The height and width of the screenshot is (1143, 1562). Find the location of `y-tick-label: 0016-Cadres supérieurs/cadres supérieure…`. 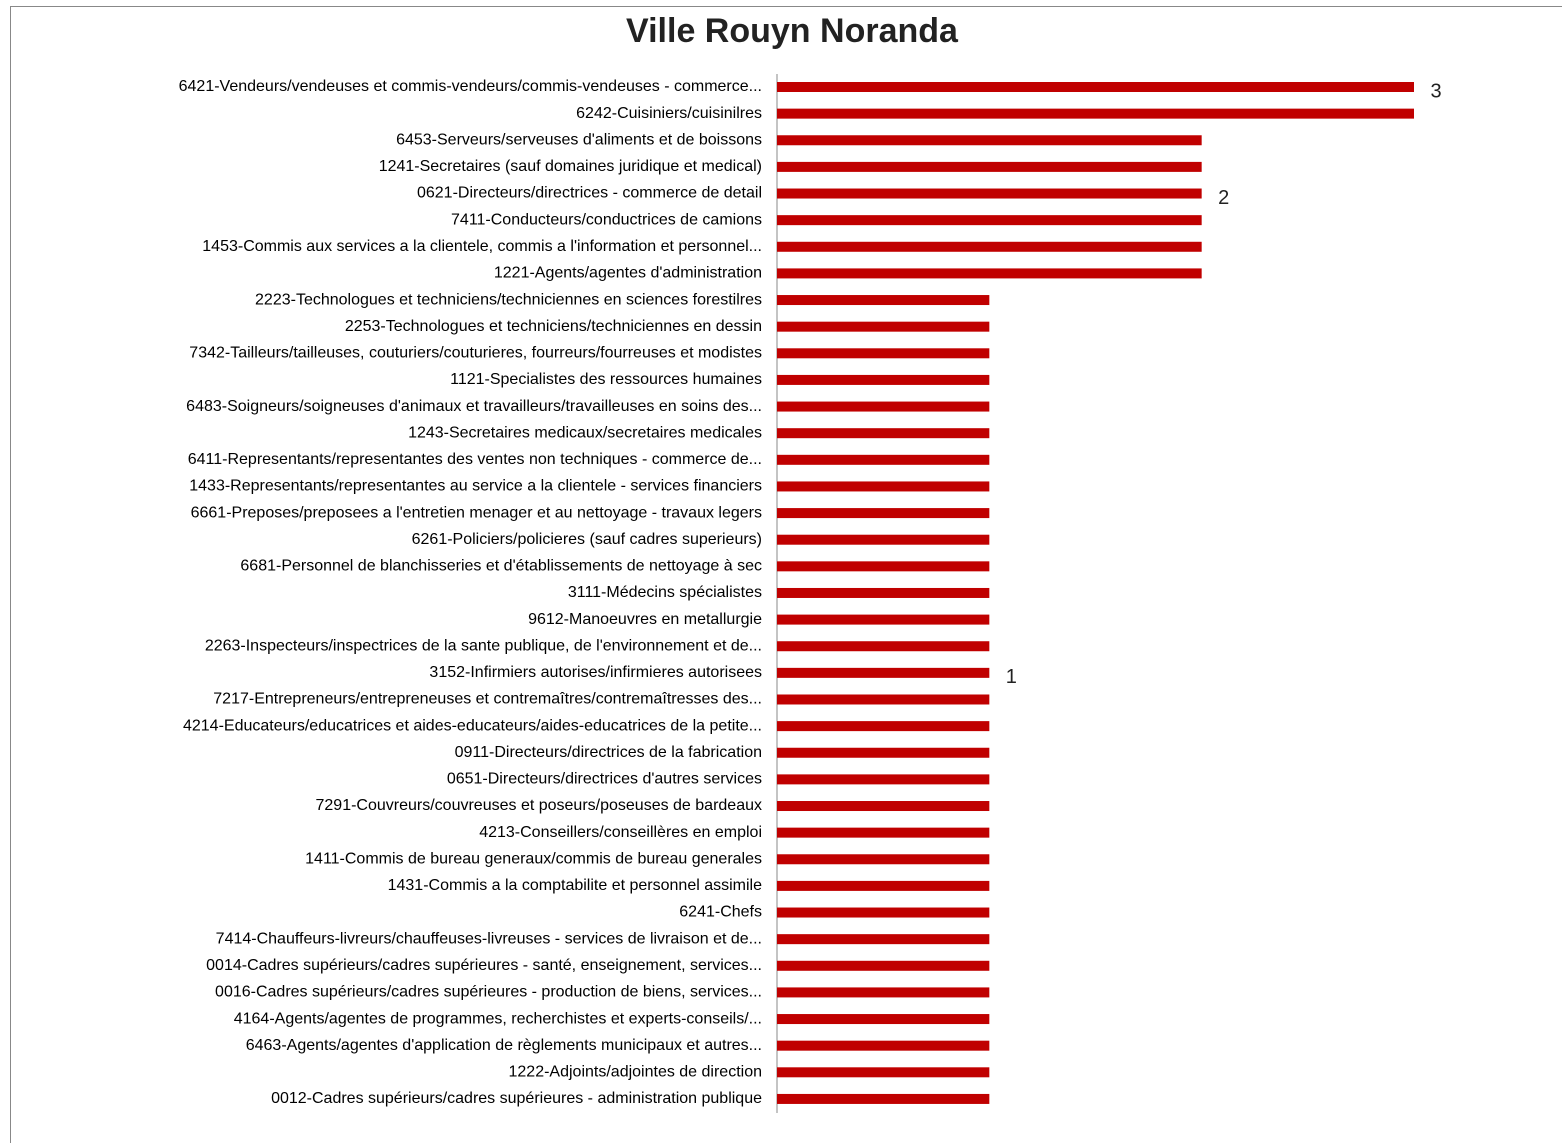

y-tick-label: 0016-Cadres supérieurs/cadres supérieure… is located at coordinates (488, 992).